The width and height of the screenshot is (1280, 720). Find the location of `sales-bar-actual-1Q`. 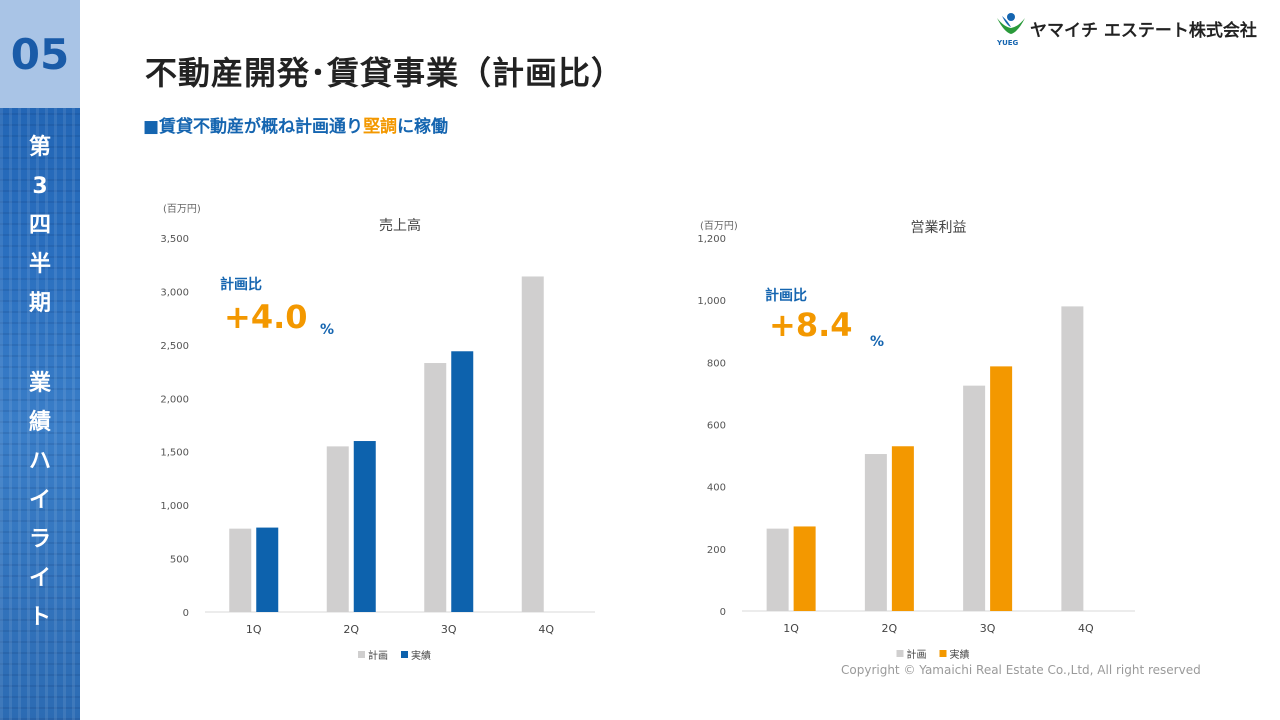

sales-bar-actual-1Q is located at coordinates (267, 569).